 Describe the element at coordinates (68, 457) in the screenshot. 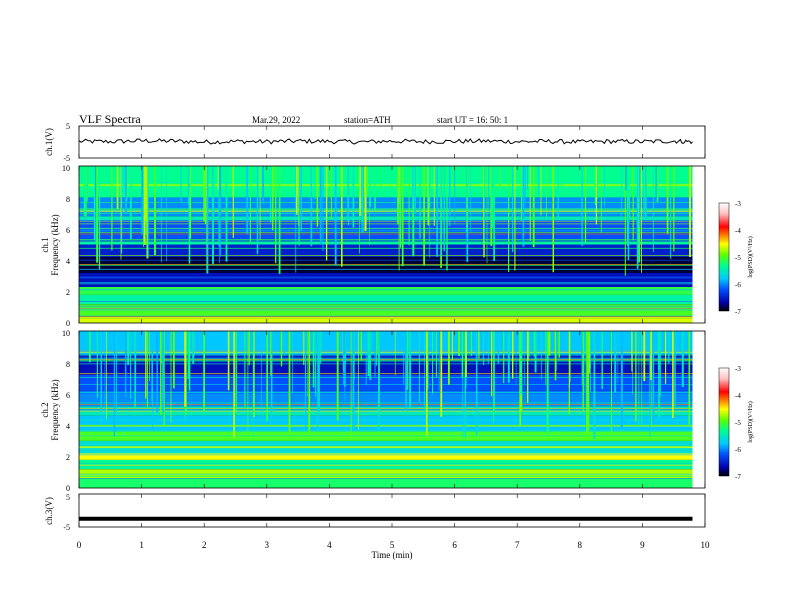

I see `ch2-ytick-2: 2` at that location.